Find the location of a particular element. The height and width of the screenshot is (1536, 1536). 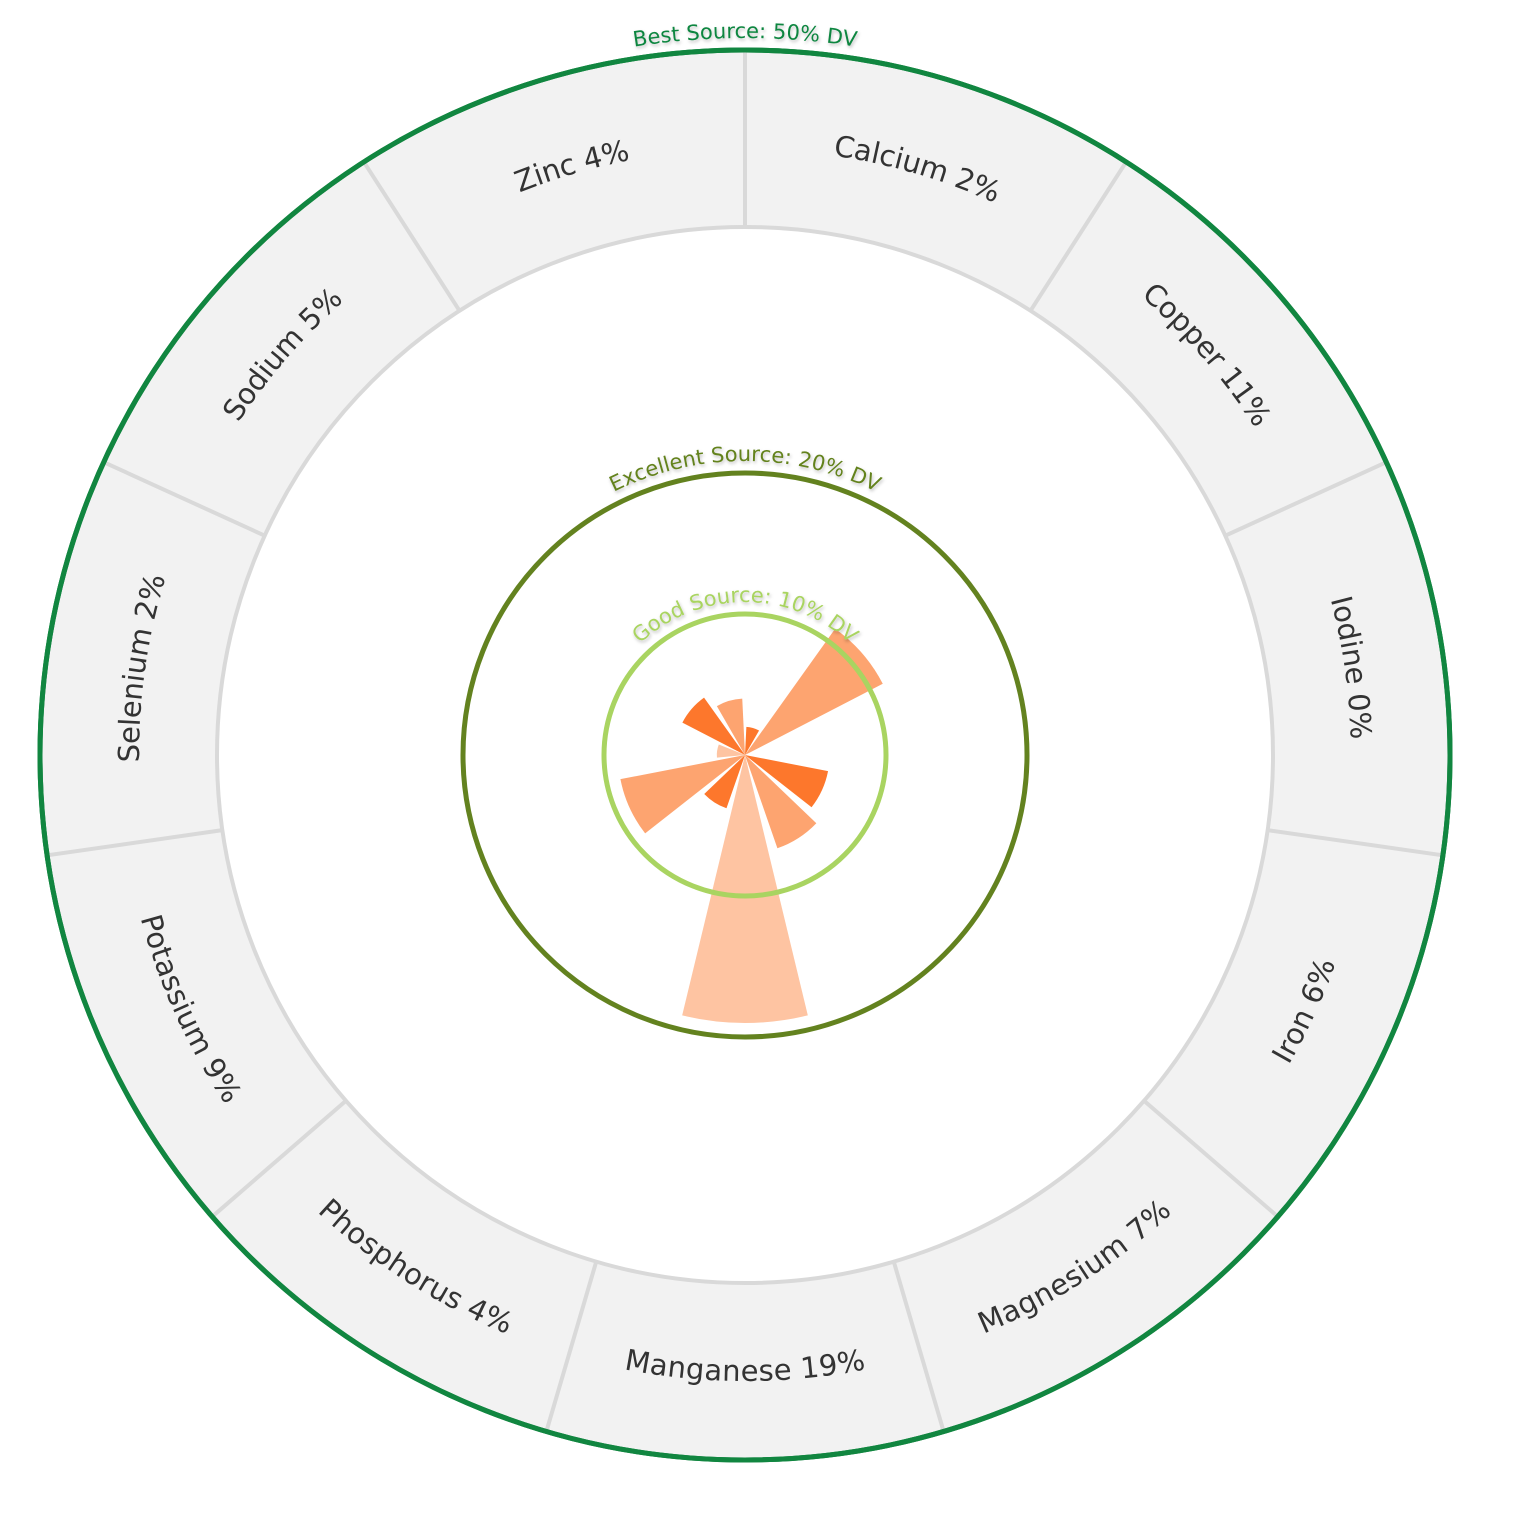

bar-phosphorus is located at coordinates (724, 782).